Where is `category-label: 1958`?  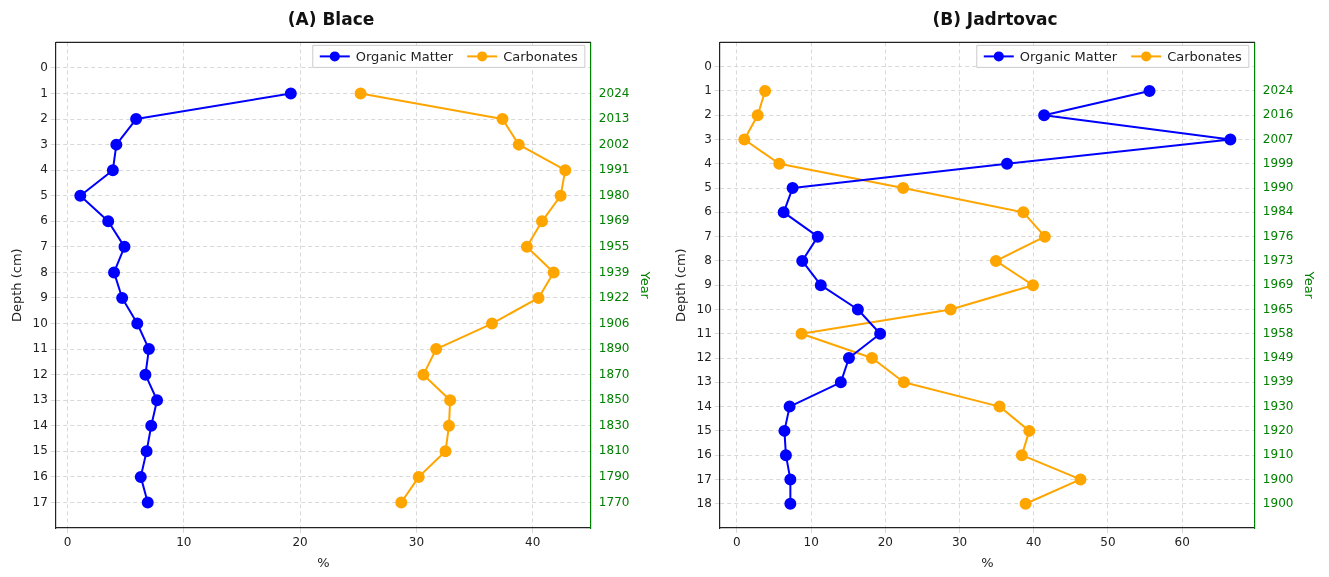 category-label: 1958 is located at coordinates (1278, 332).